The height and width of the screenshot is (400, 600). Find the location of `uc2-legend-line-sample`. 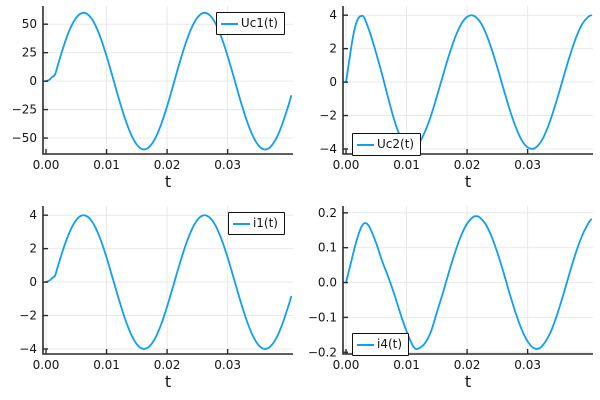

uc2-legend-line-sample is located at coordinates (365, 144).